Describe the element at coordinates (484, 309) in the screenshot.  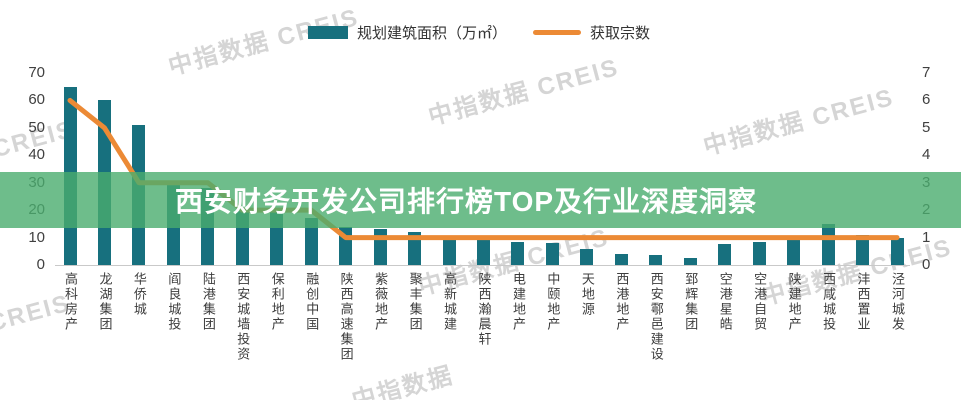
I see `x-axis-label: 陕西瀚晨轩` at that location.